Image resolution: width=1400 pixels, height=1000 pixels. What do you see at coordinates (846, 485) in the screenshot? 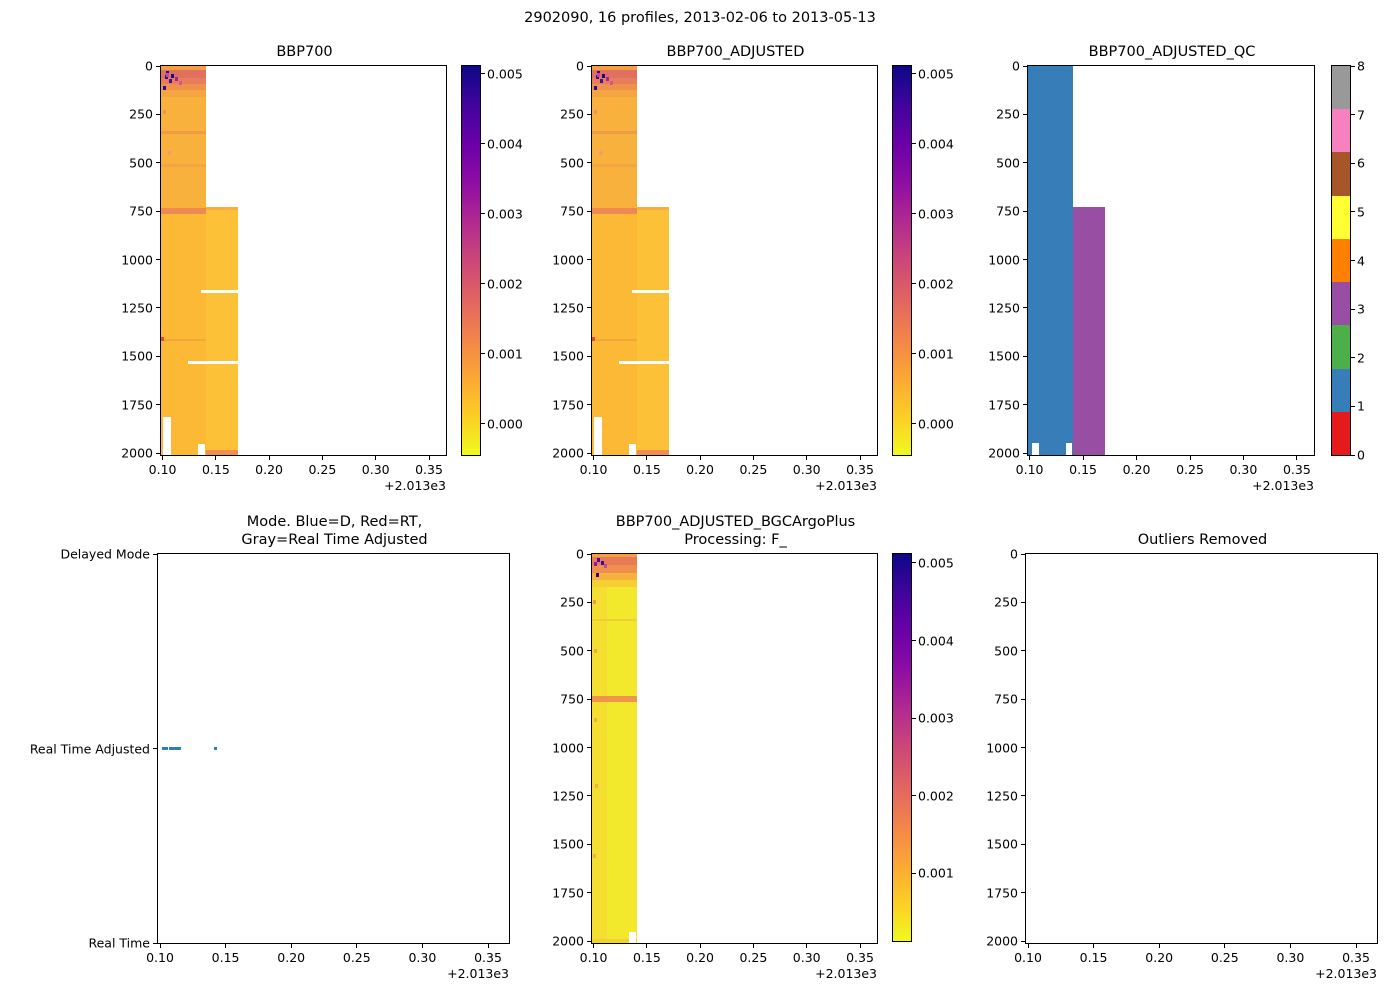
I see `x-axis-offset-label: +2.013e3` at bounding box center [846, 485].